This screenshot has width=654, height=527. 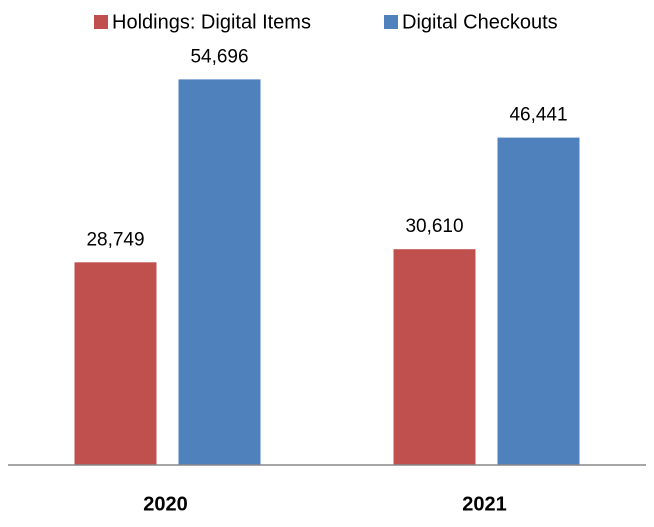 I want to click on x-tick-label: 2021, so click(x=484, y=504).